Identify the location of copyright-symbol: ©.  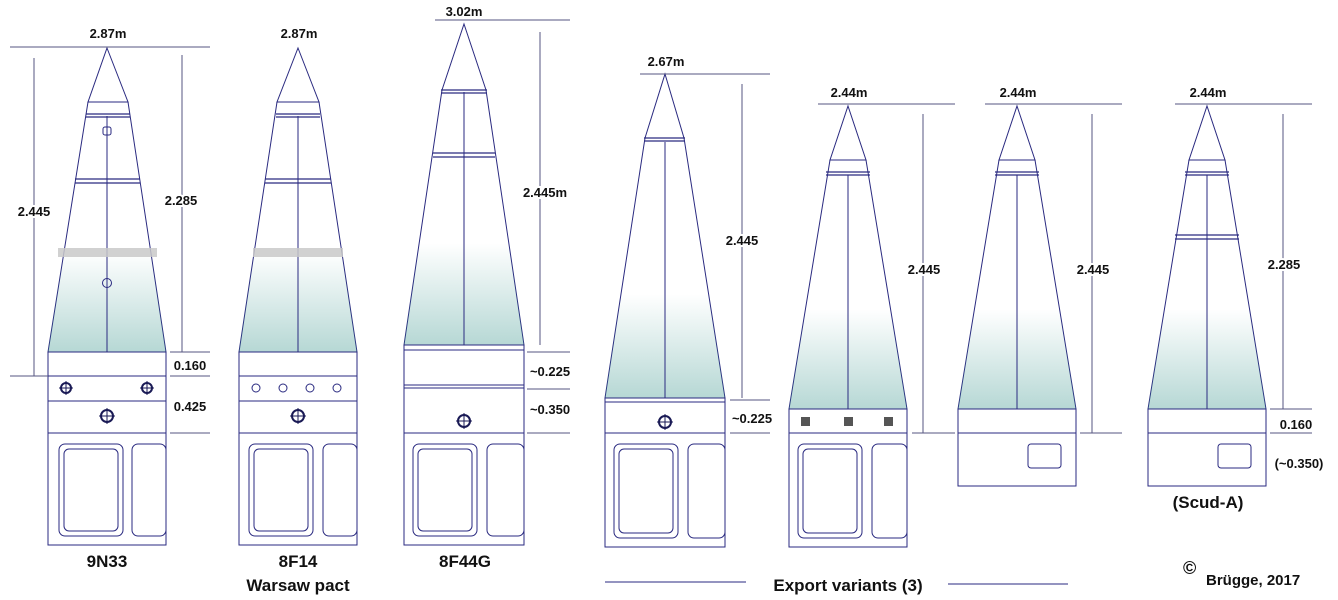
(1189, 568).